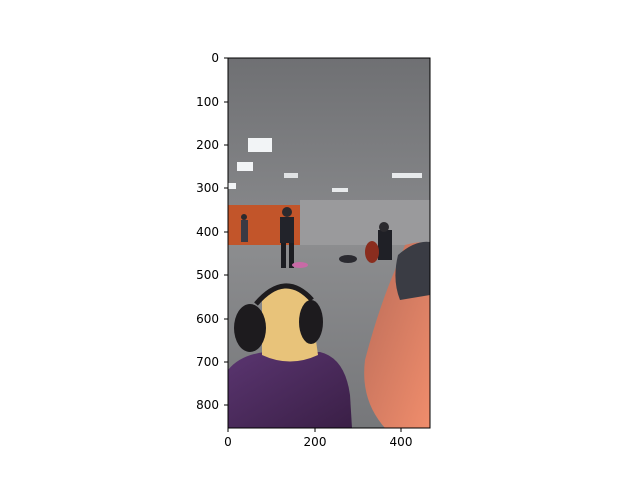 This screenshot has width=640, height=480. I want to click on y-tick-label: 0, so click(215, 58).